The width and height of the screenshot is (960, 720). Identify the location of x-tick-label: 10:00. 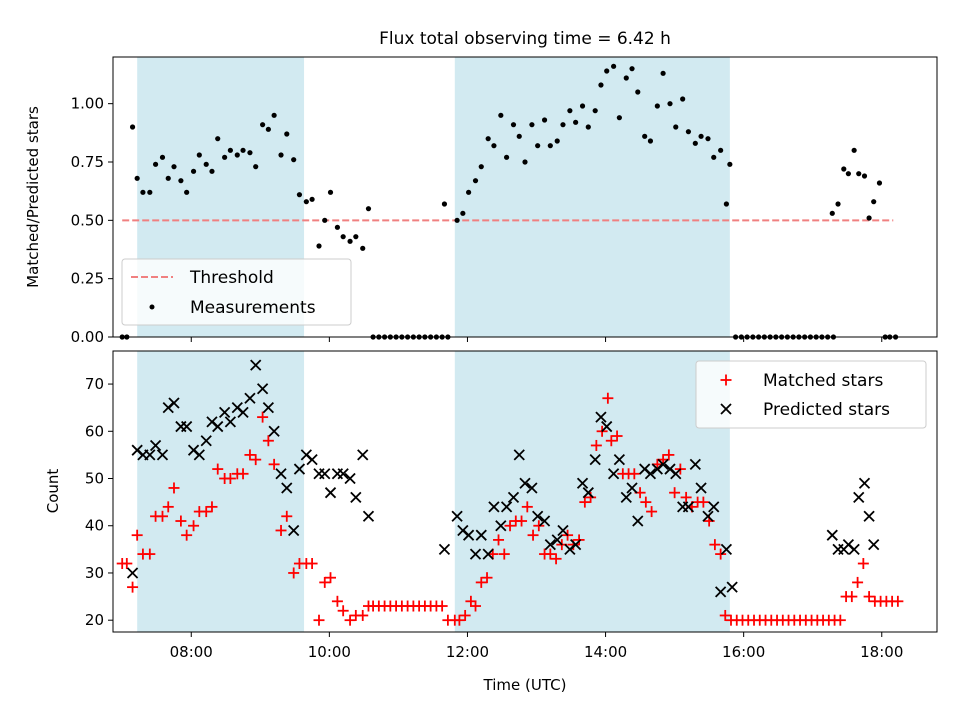
(329, 652).